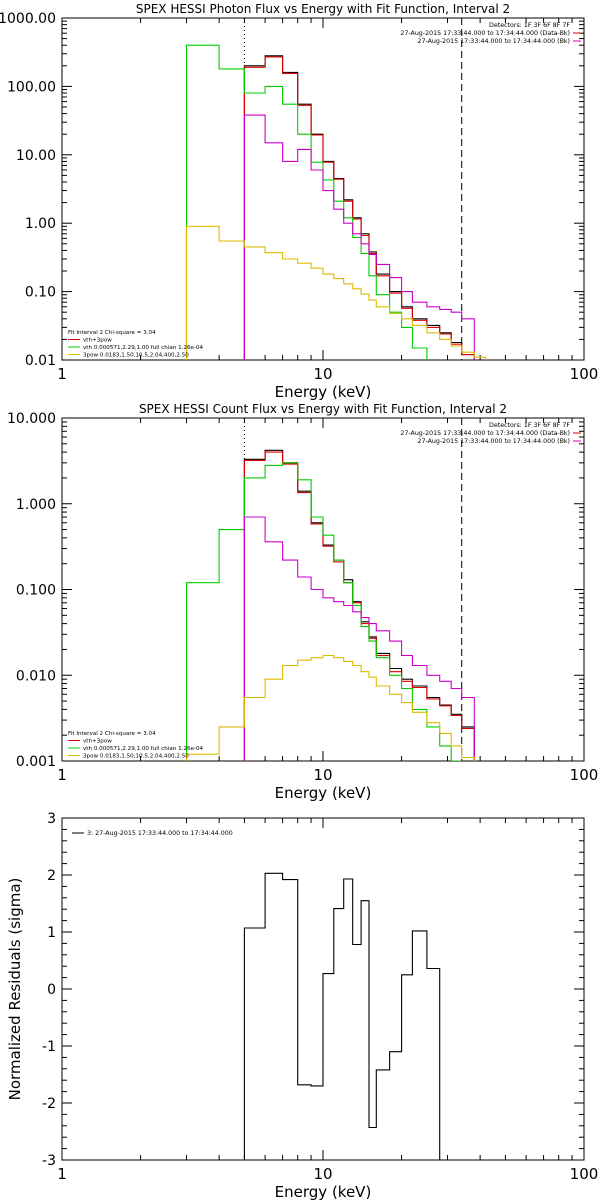  Describe the element at coordinates (28, 19) in the screenshot. I see `y-tick-label: 1000.00` at that location.